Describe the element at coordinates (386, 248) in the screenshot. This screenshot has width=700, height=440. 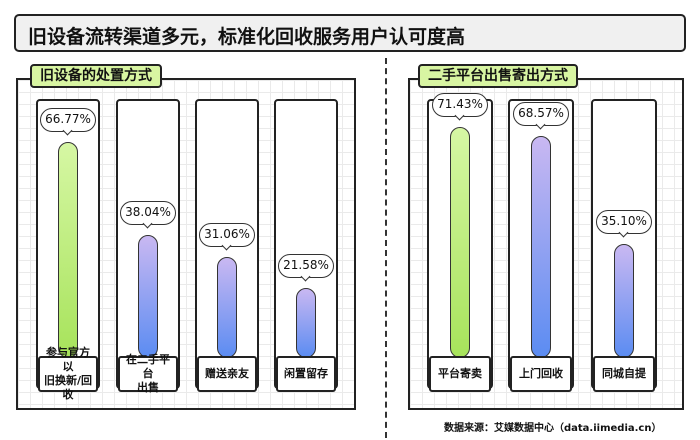
I see `center-divider` at that location.